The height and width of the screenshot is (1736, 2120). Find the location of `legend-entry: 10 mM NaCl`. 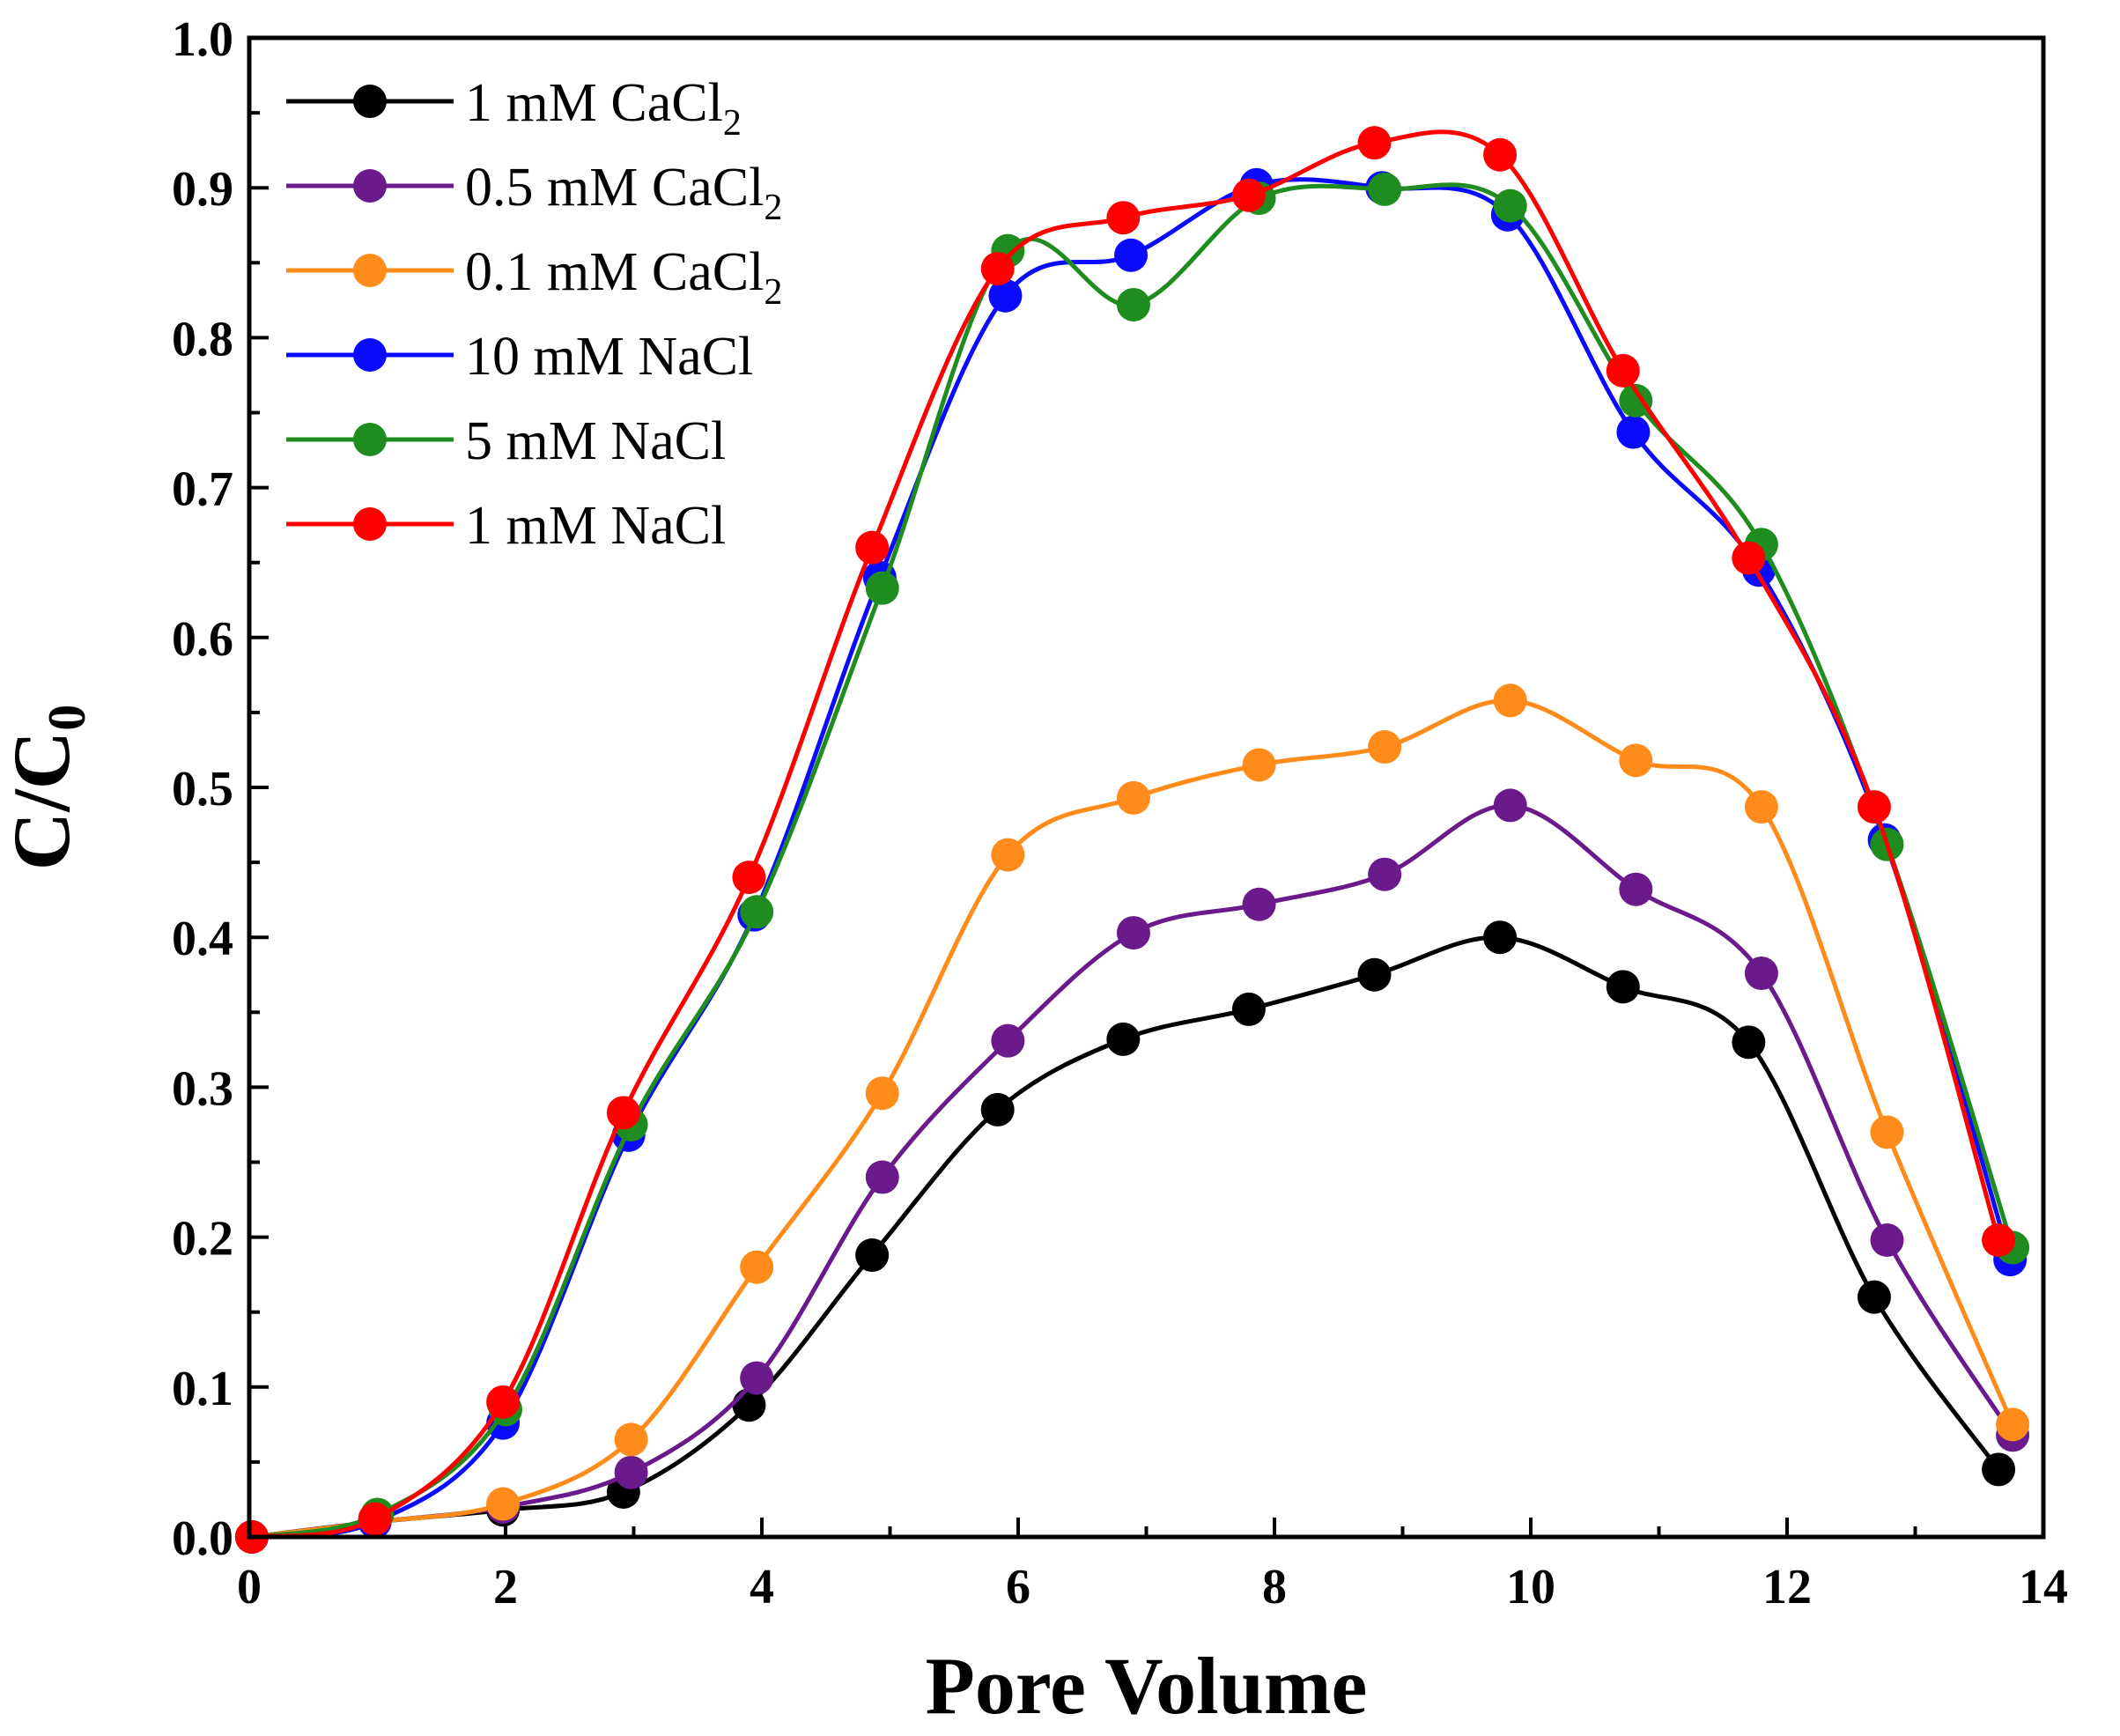

legend-entry: 10 mM NaCl is located at coordinates (519, 357).